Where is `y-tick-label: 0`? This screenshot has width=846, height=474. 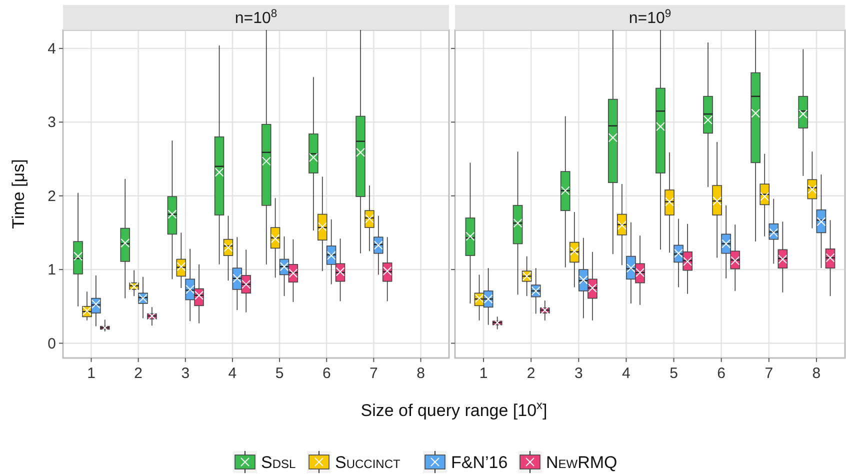
y-tick-label: 0 is located at coordinates (52, 343).